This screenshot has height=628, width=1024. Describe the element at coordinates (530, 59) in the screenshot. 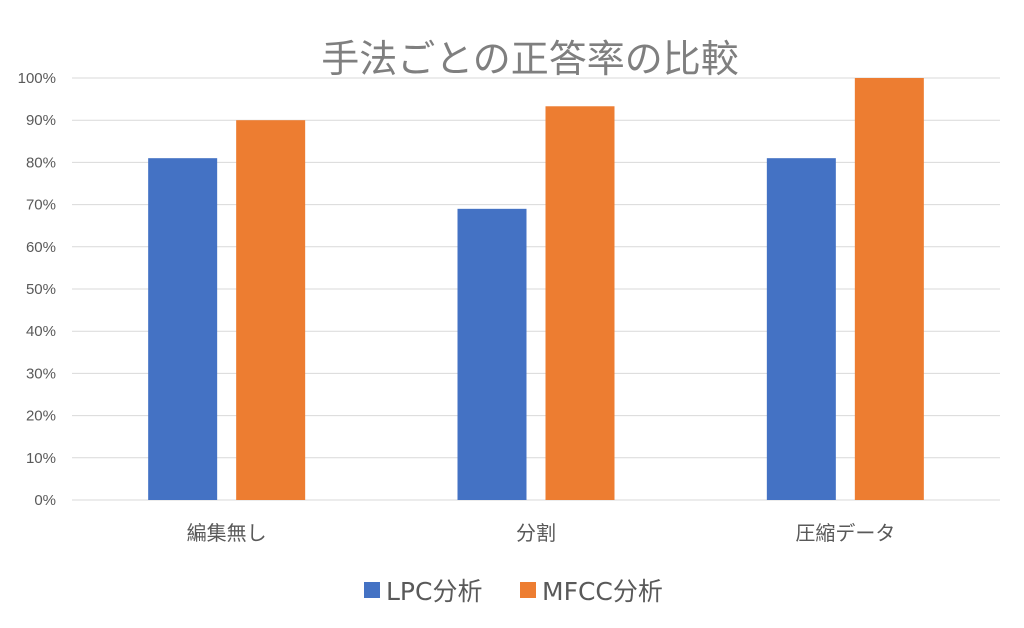

I see `chart-title: 手法ごとの正答率の比較` at that location.